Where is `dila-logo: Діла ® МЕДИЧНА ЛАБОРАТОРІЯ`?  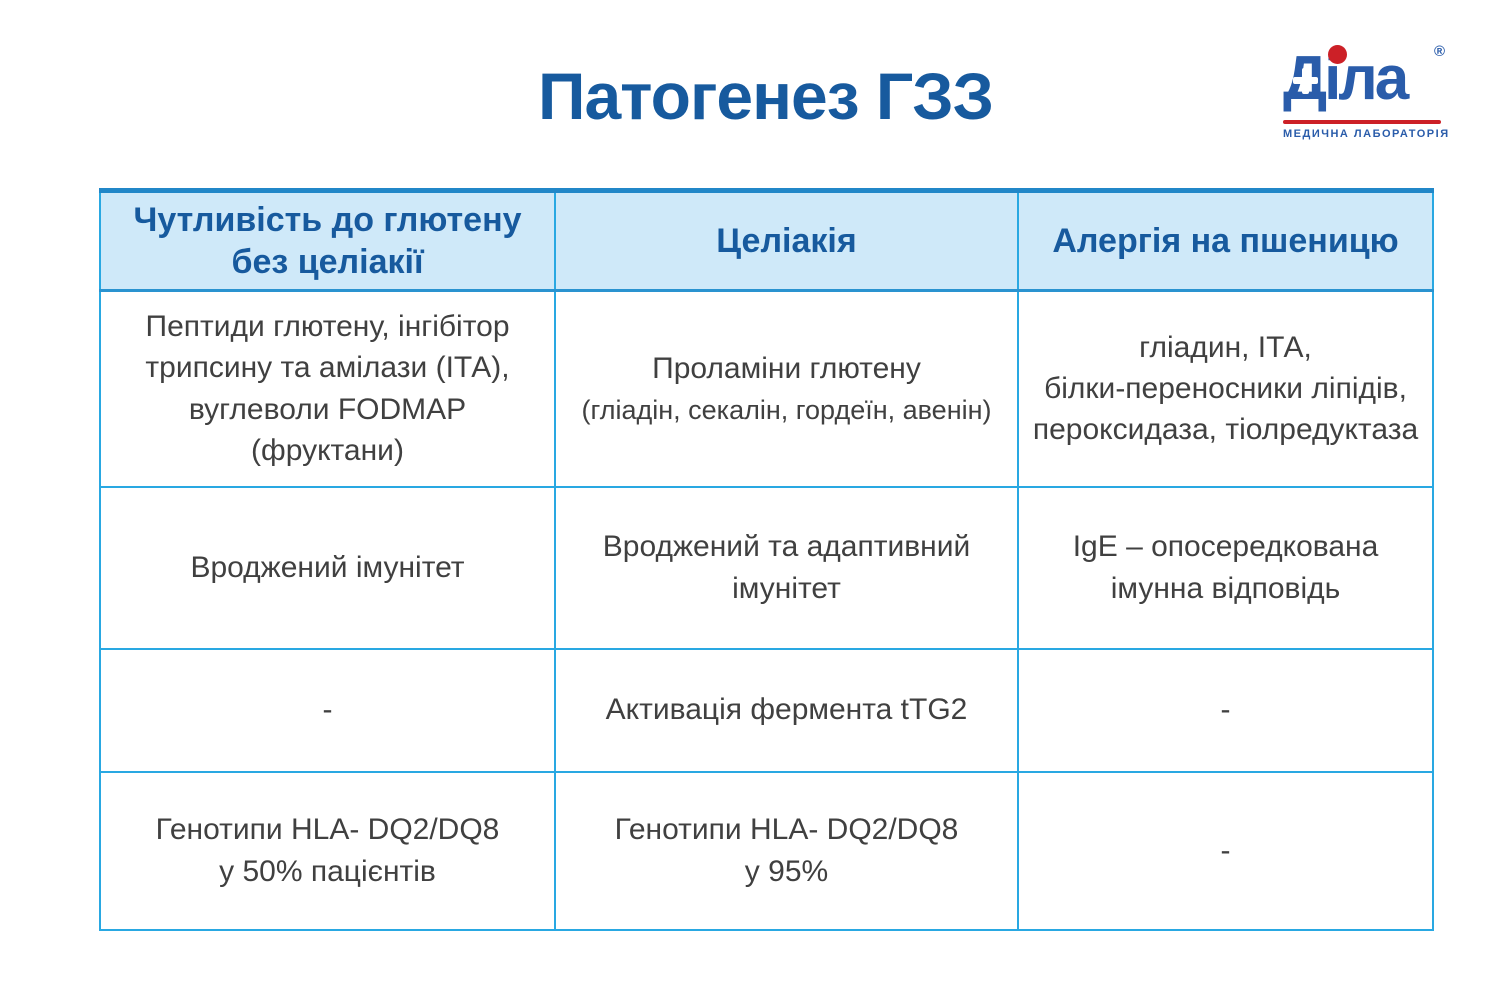 dila-logo: Діла ® МЕДИЧНА ЛАБОРАТОРІЯ is located at coordinates (1366, 92).